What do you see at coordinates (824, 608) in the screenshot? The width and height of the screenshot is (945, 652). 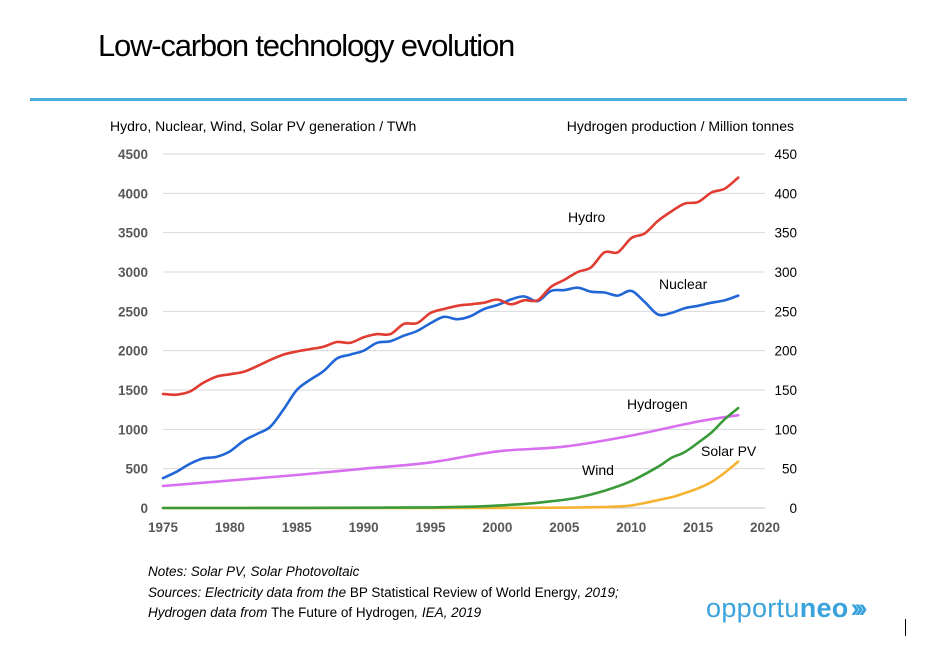 I see `logo-text-bold: neo` at bounding box center [824, 608].